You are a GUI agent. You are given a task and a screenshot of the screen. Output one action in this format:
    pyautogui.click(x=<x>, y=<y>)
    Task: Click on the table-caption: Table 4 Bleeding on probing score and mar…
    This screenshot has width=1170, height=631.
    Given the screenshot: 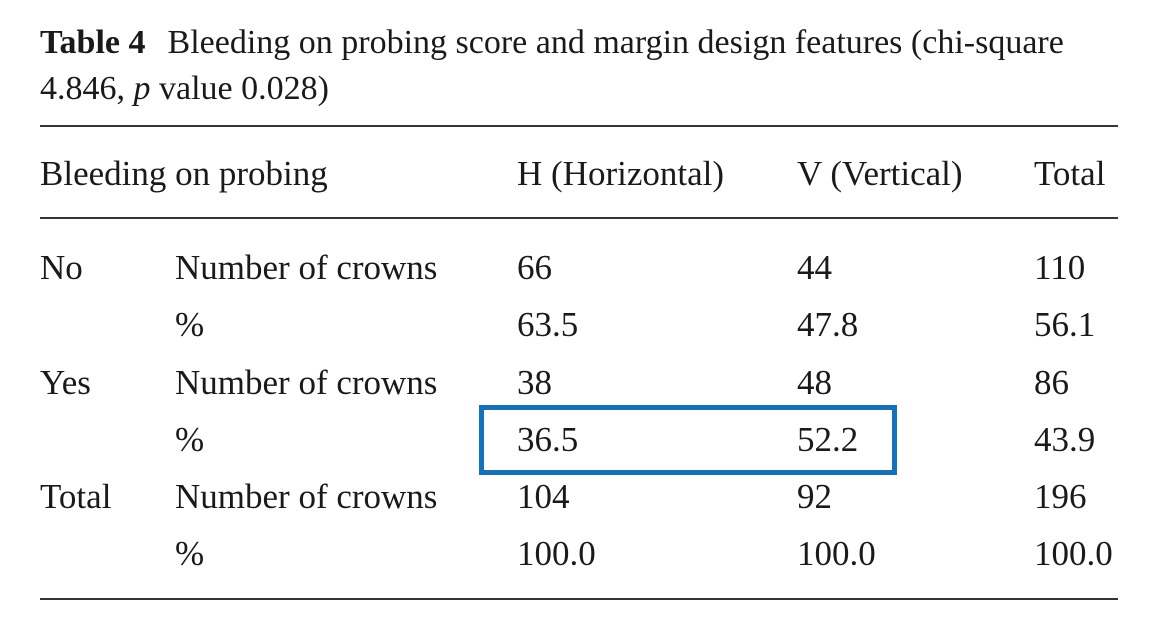 What is the action you would take?
    pyautogui.click(x=580, y=66)
    